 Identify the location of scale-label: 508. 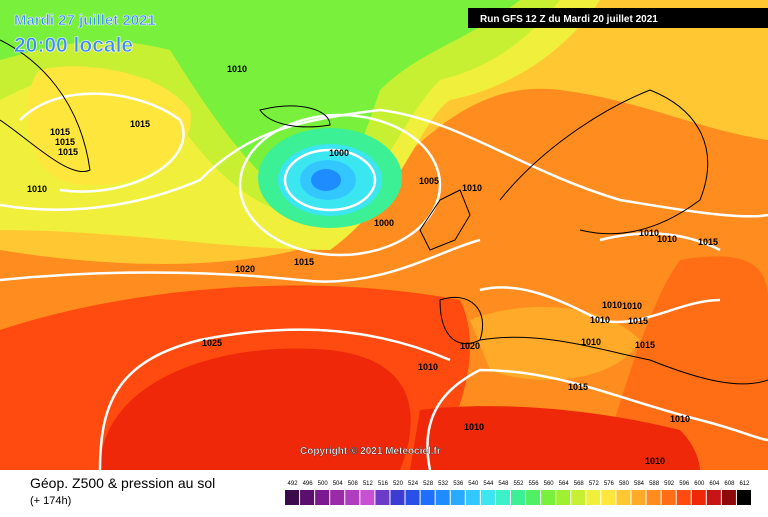
(353, 484).